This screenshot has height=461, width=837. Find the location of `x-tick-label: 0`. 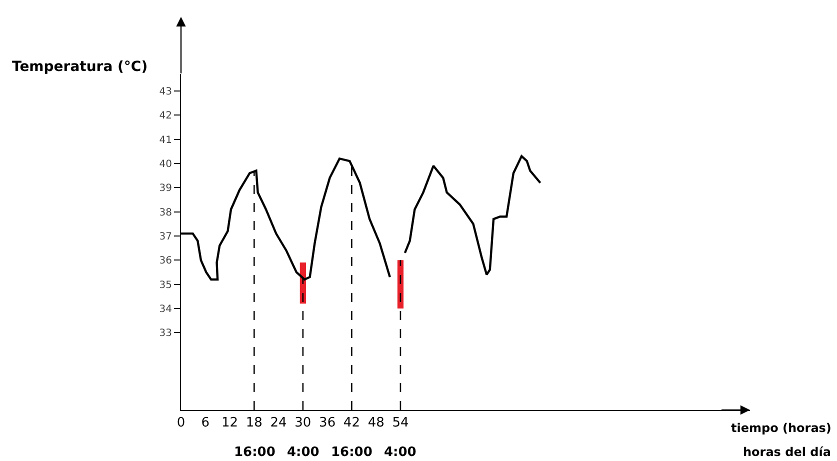

x-tick-label: 0 is located at coordinates (181, 423).